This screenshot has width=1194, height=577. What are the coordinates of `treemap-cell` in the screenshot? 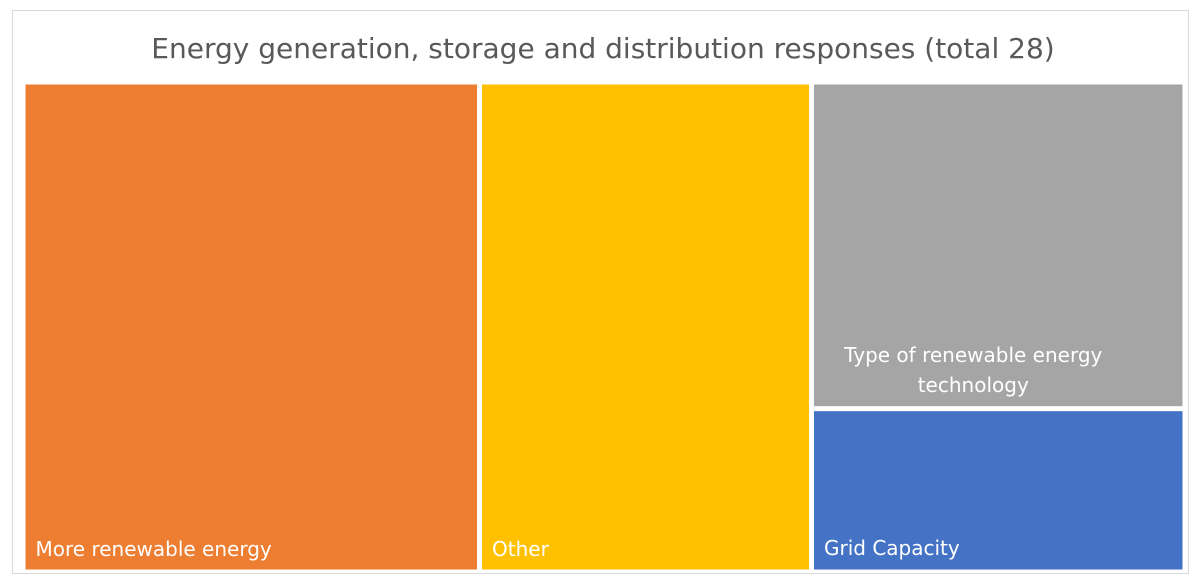 It's located at (998, 490).